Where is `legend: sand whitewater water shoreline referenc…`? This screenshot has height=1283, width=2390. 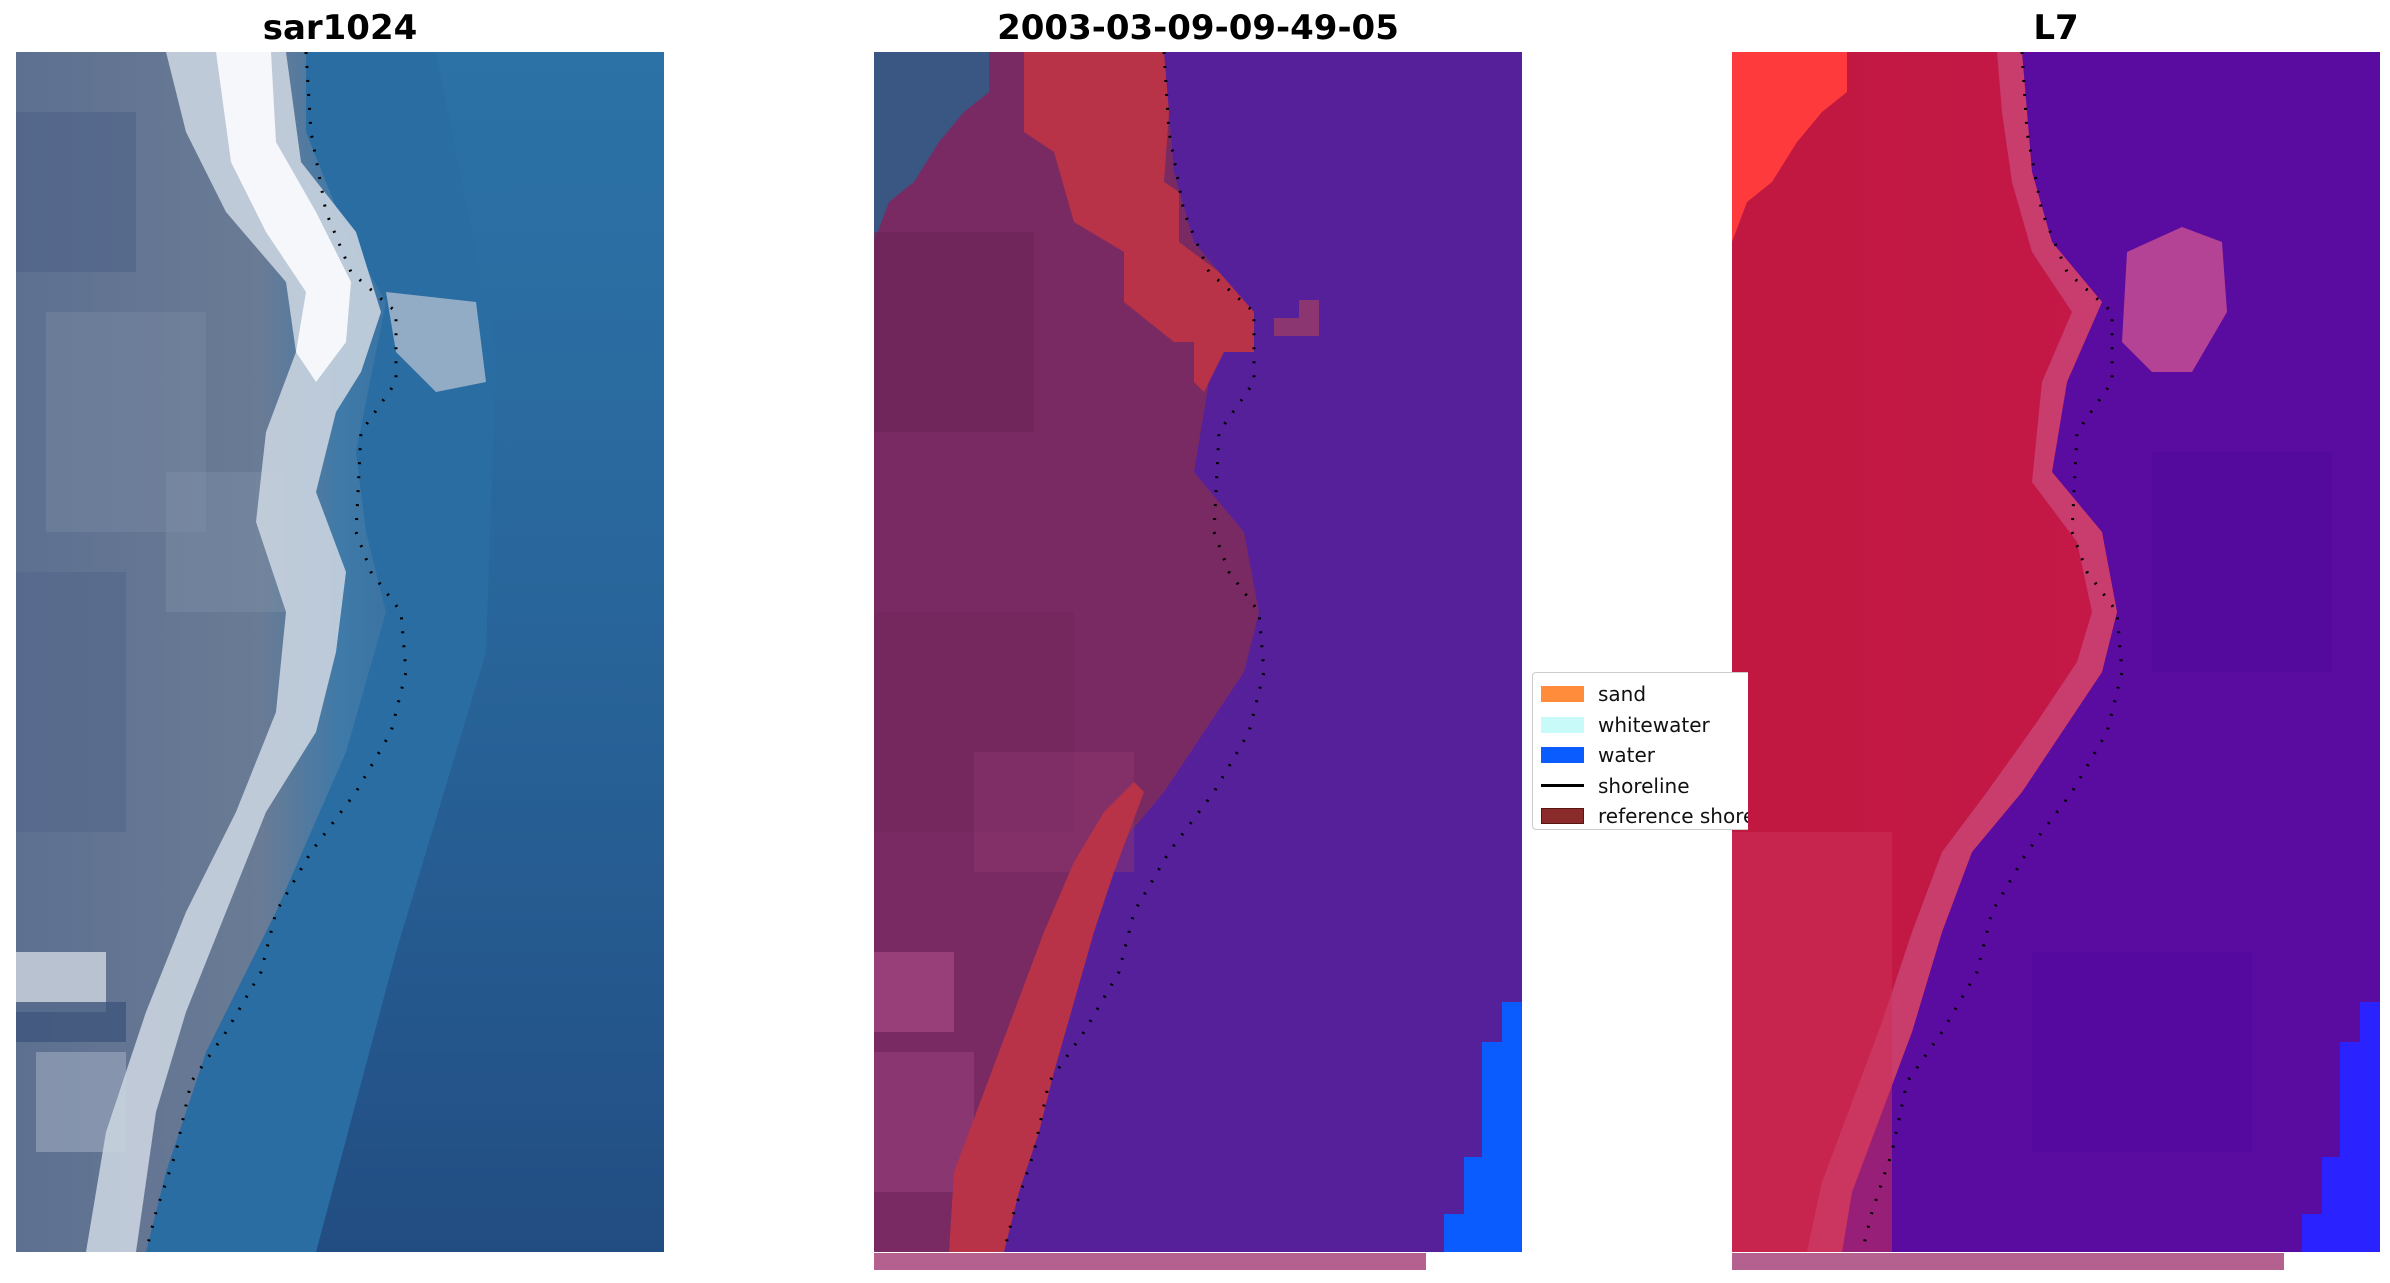 legend: sand whitewater water shoreline referenc… is located at coordinates (1640, 751).